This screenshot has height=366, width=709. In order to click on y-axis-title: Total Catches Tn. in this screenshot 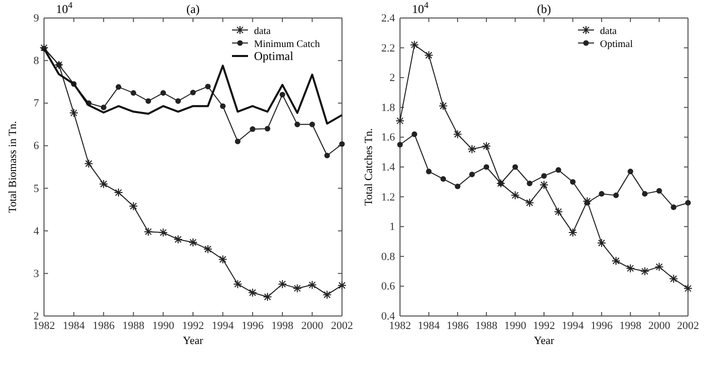, I will do `click(369, 167)`.